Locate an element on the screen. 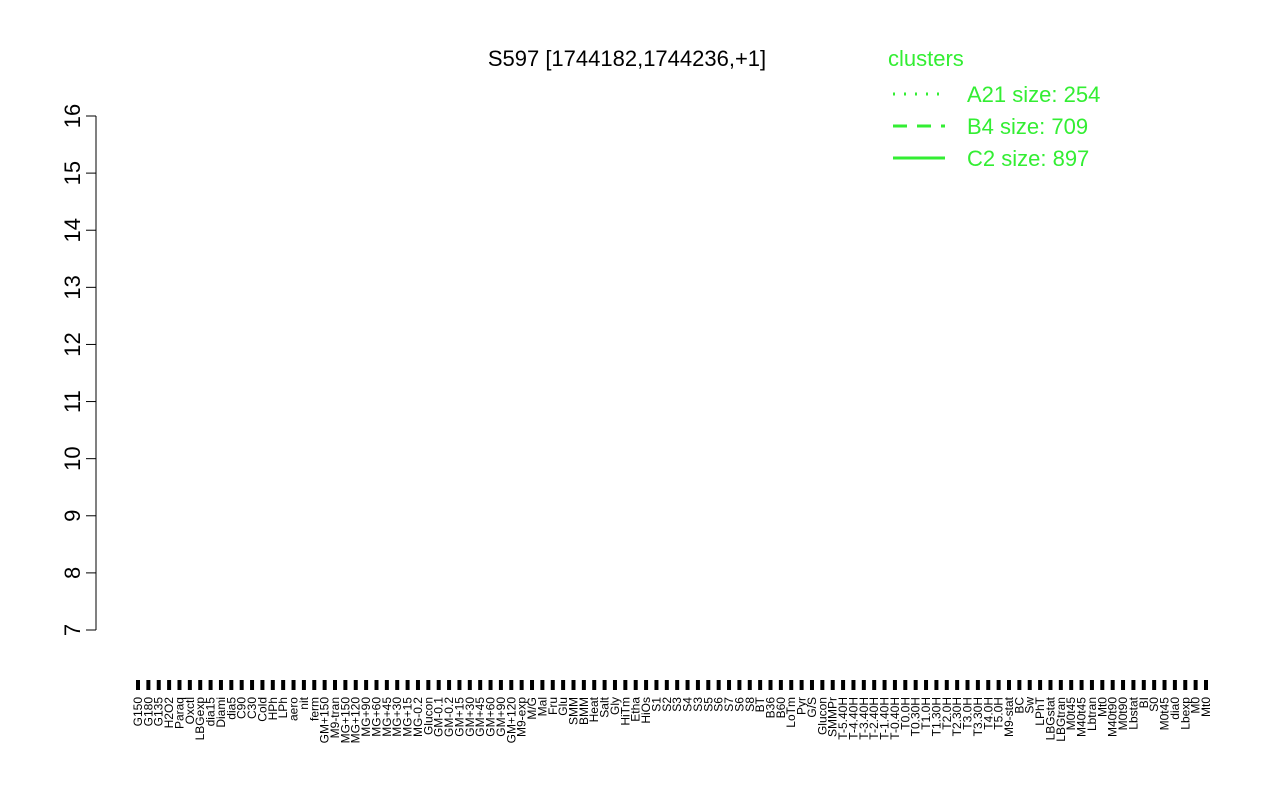 The height and width of the screenshot is (800, 1280). x-tick-label: Sw is located at coordinates (1030, 705).